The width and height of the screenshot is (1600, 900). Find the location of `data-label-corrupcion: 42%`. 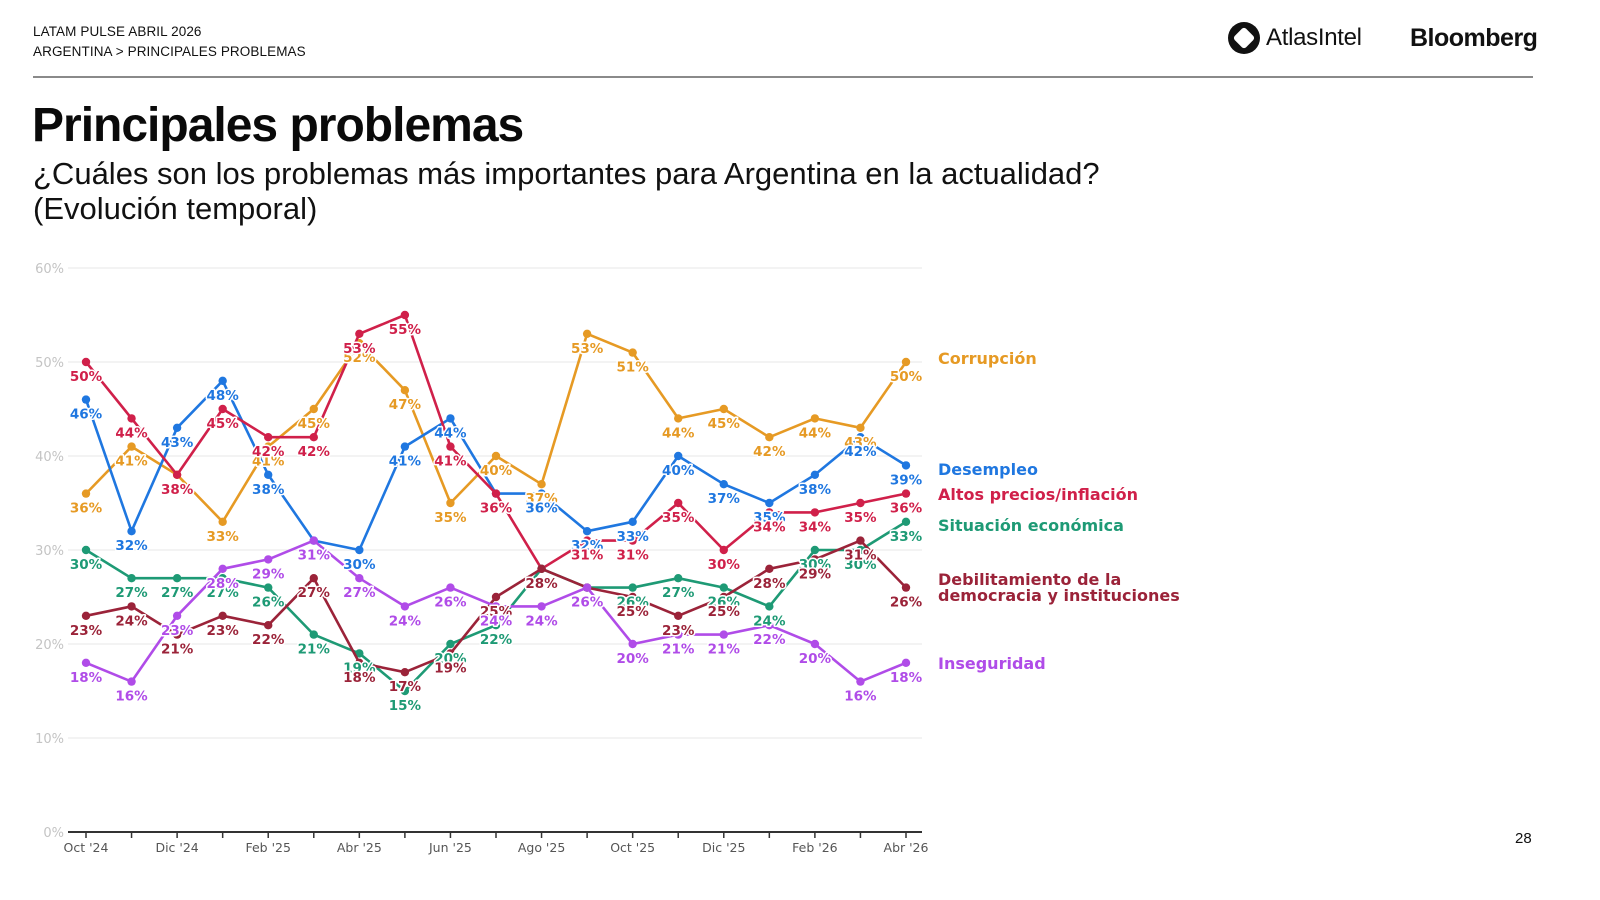

data-label-corrupcion: 42% is located at coordinates (769, 452).